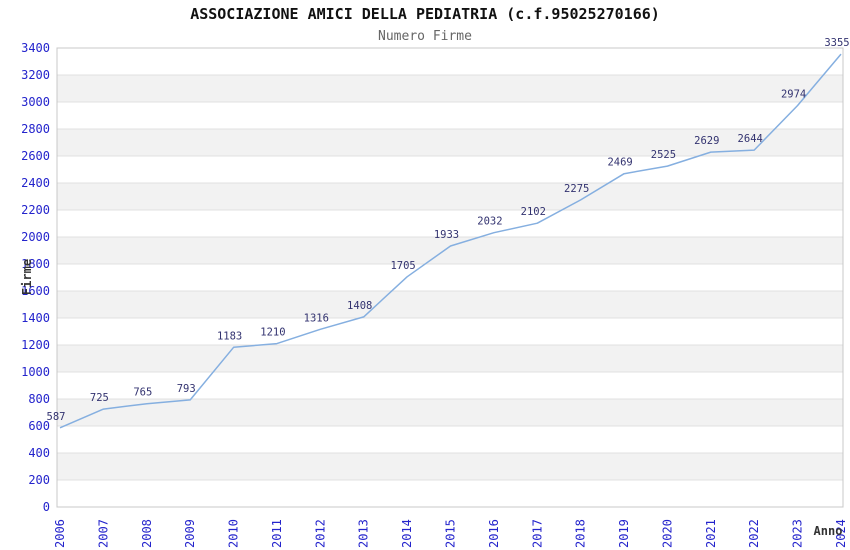 The width and height of the screenshot is (850, 550). I want to click on x-tick-label: 2009, so click(190, 533).